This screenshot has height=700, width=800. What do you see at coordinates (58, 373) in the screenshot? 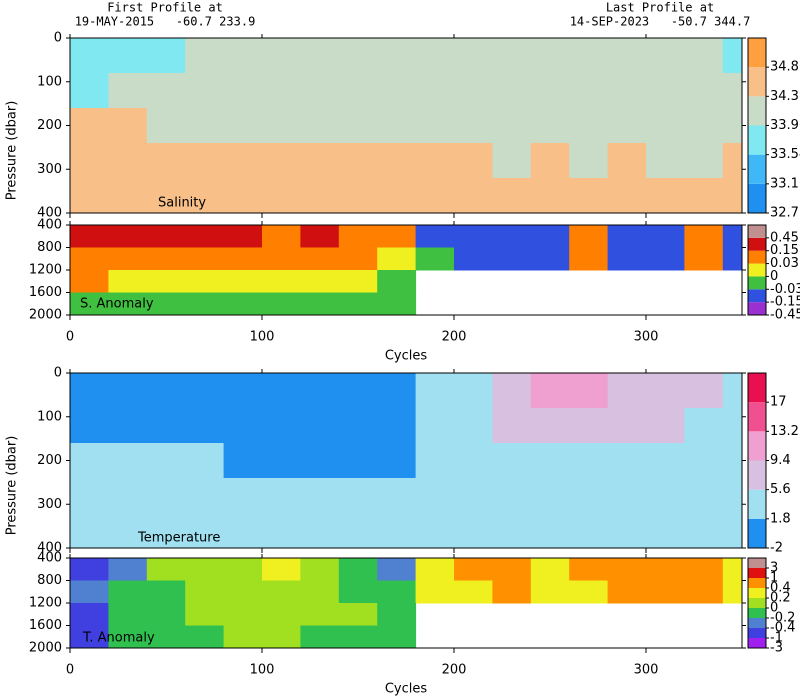
I see `y-tick-label: 0` at bounding box center [58, 373].